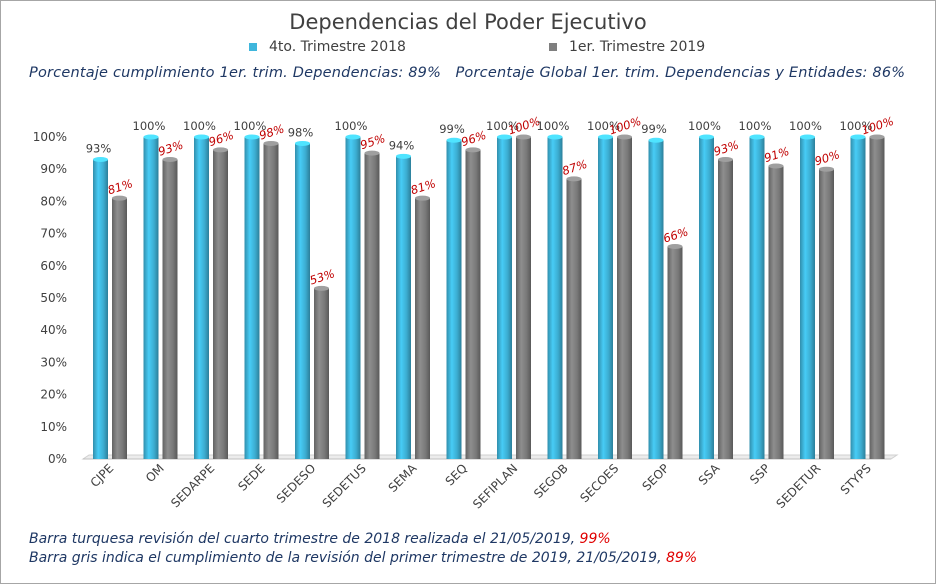 The width and height of the screenshot is (936, 584). Describe the element at coordinates (119, 328) in the screenshot. I see `bar-2019-cjpe` at that location.